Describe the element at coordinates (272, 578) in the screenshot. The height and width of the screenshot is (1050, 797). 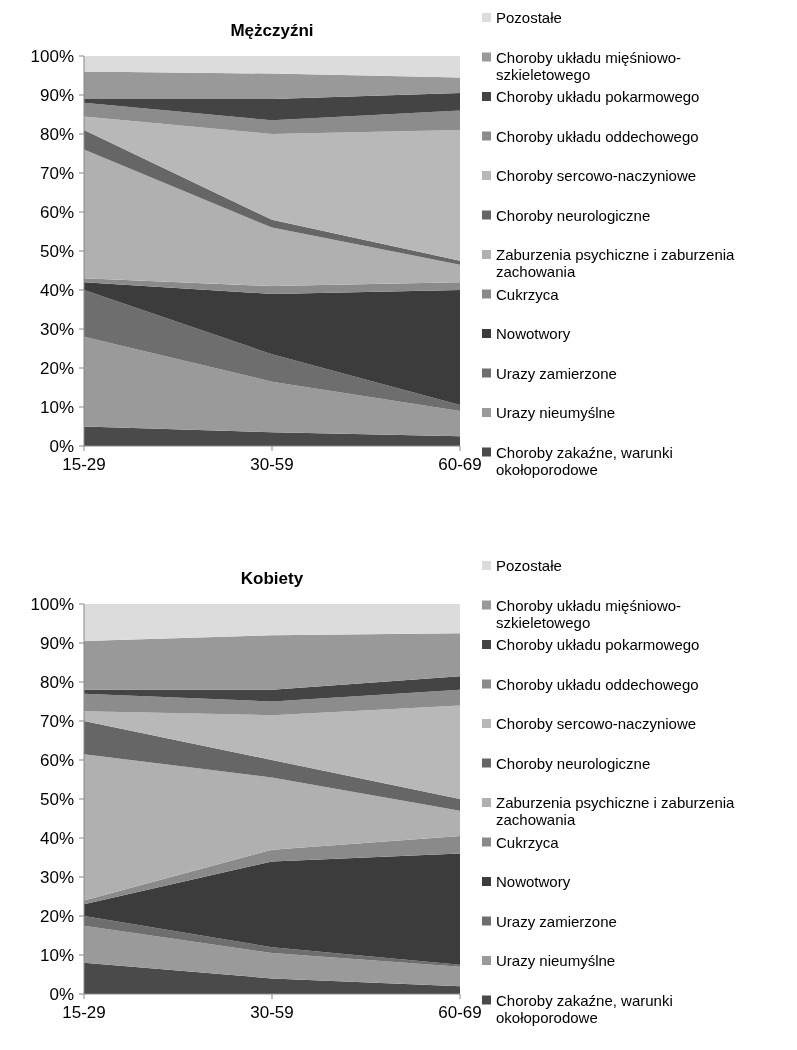
I see `chart-title: Kobiety` at that location.